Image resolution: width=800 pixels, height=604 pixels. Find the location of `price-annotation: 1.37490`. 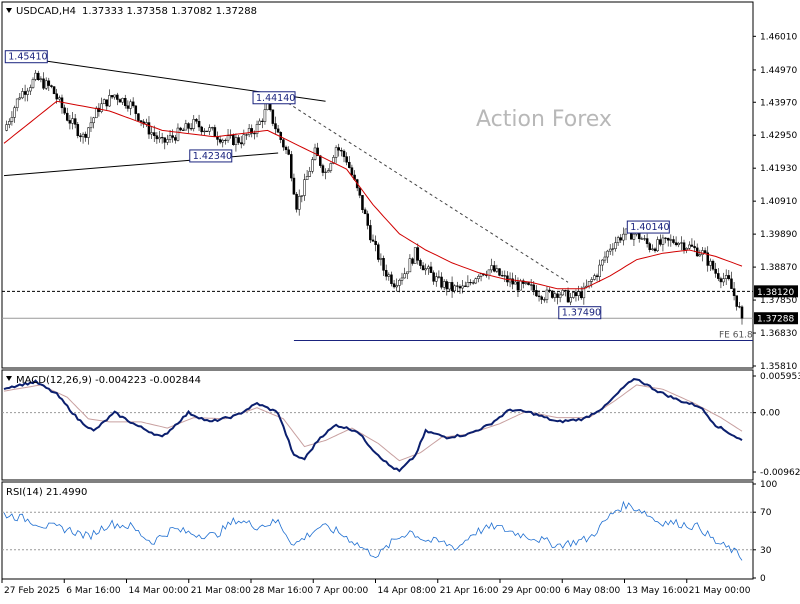

price-annotation: 1.37490 is located at coordinates (580, 313).